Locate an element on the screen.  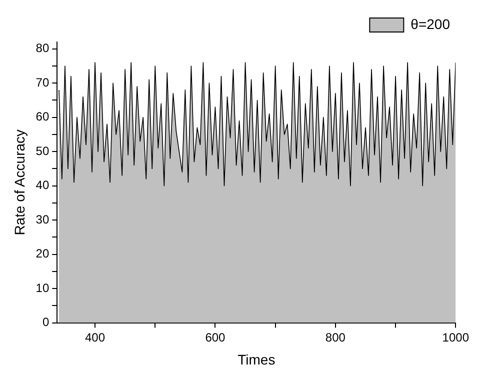
x-tick-label: 400 is located at coordinates (95, 337).